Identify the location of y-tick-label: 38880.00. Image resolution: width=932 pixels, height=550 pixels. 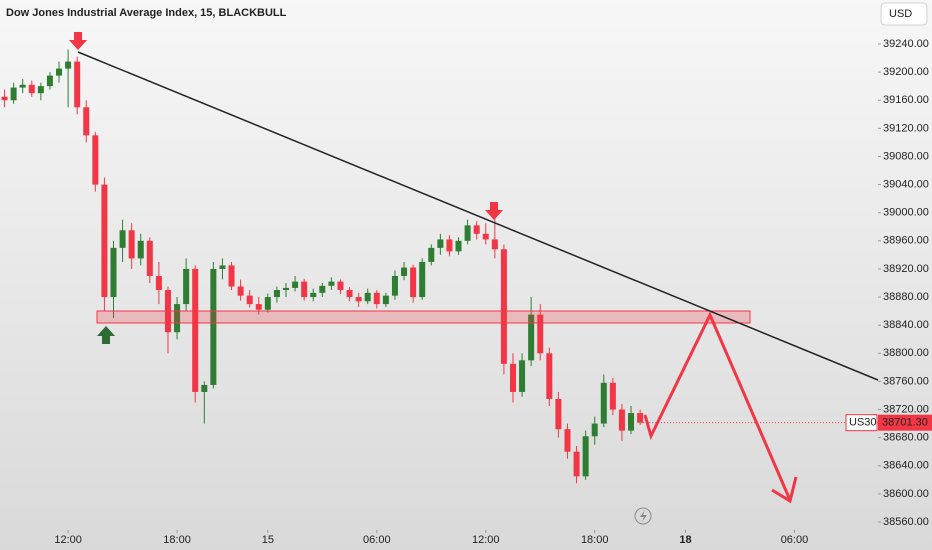
(906, 297).